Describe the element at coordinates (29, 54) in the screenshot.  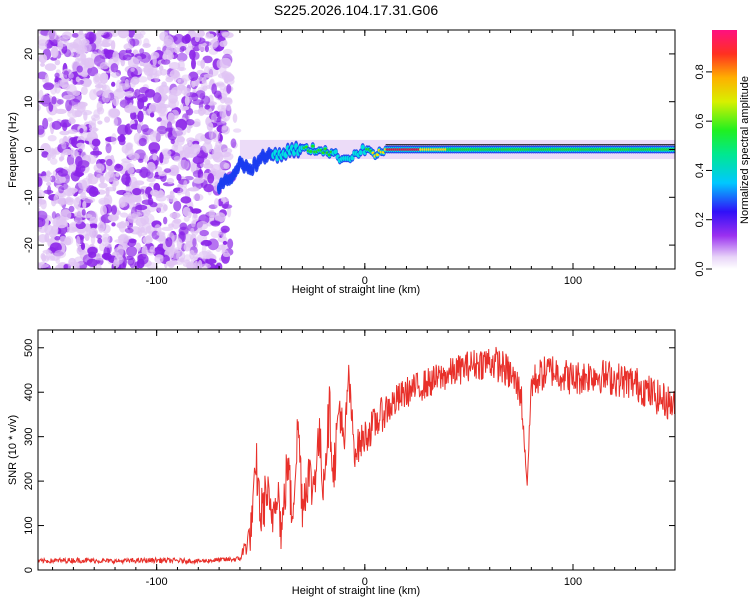
I see `y-tick-label: 20` at that location.